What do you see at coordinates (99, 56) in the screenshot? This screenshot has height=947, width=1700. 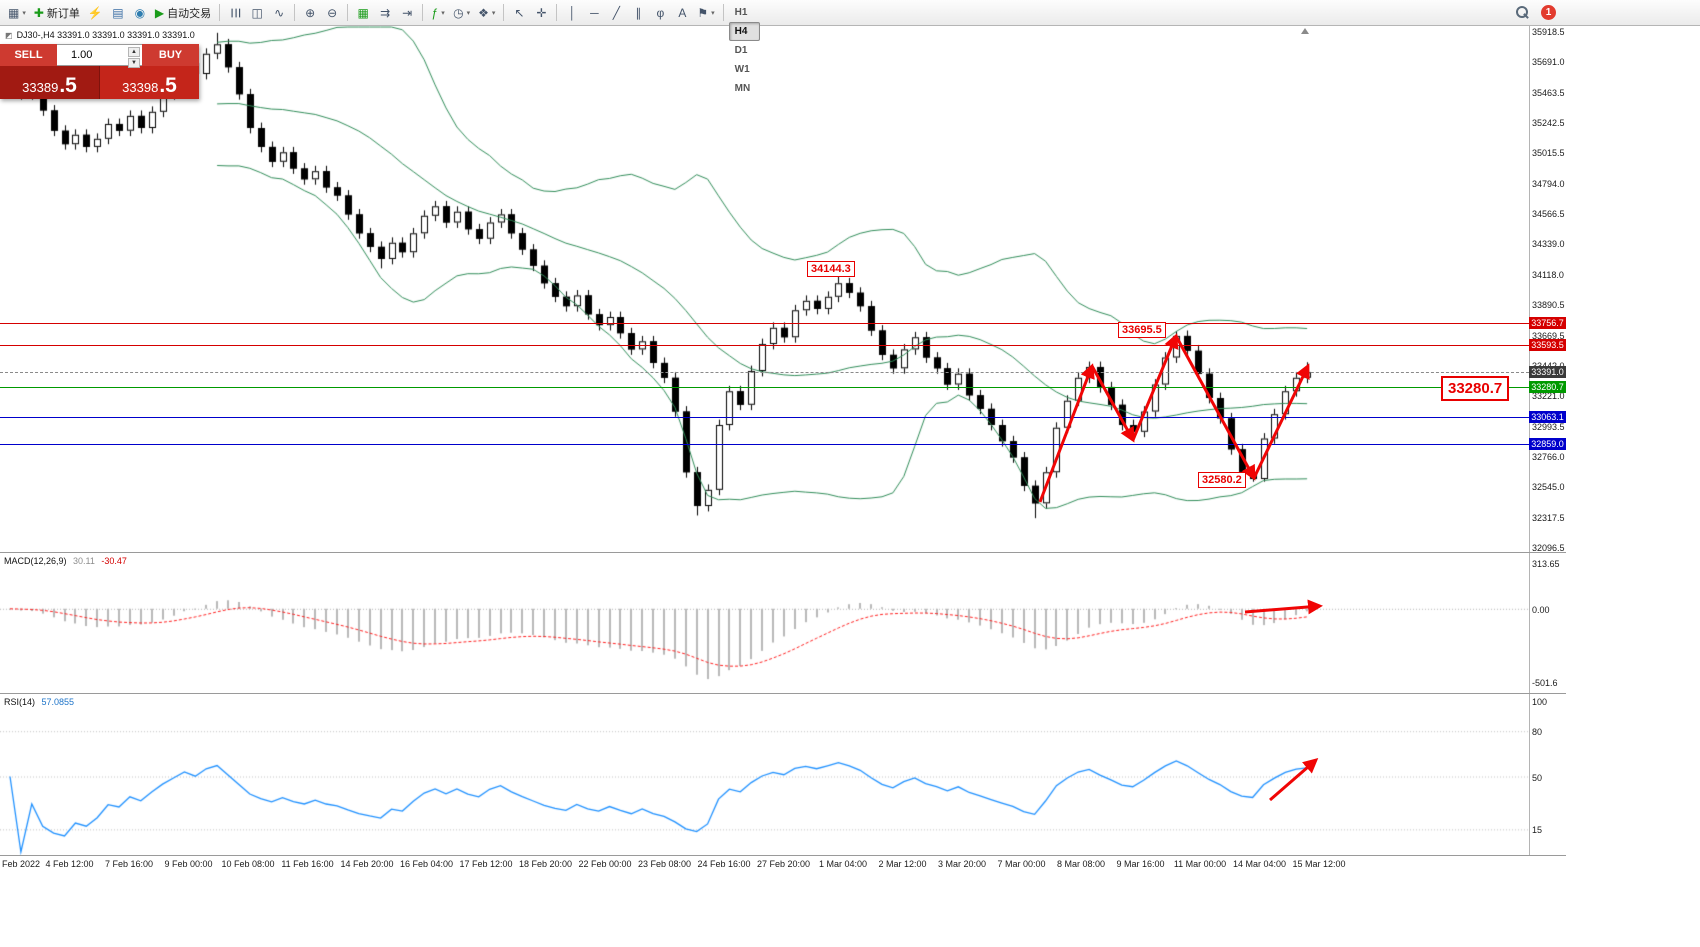 I see `volume-field: 1.00 ▲ ▼` at bounding box center [99, 56].